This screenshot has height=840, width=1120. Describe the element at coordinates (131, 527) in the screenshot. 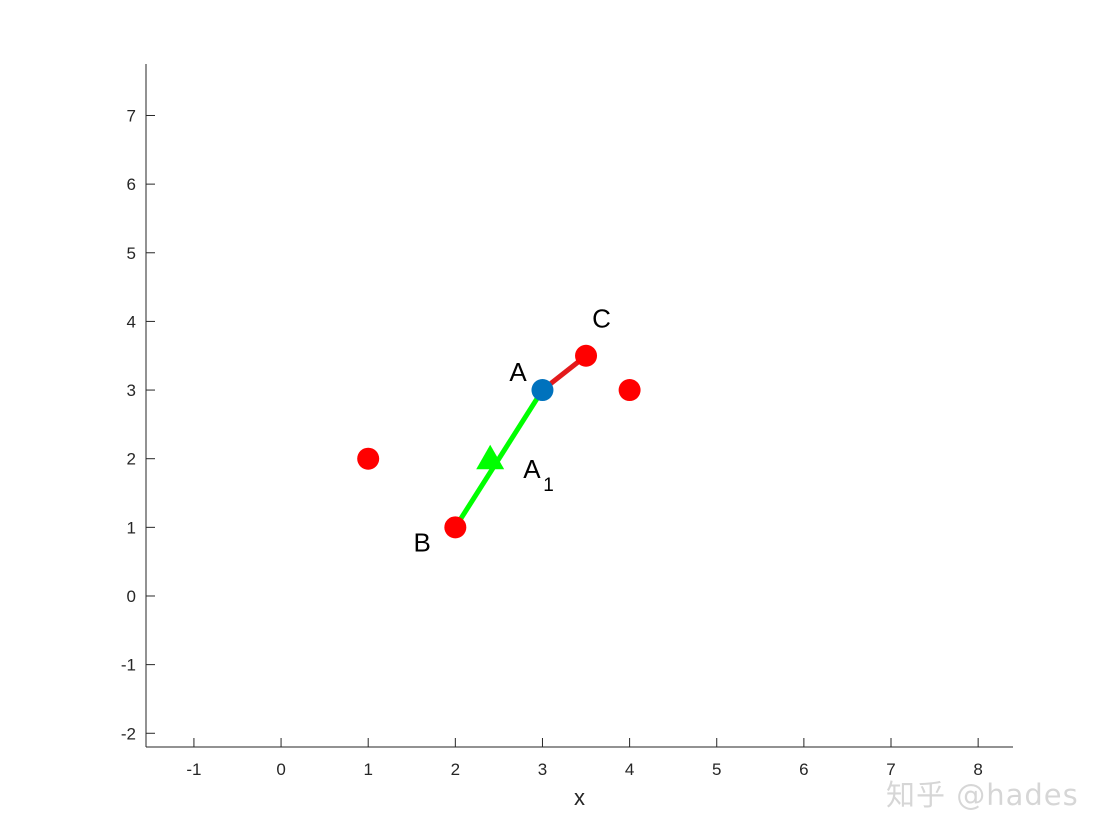

I see `y-tick-label: 1` at that location.